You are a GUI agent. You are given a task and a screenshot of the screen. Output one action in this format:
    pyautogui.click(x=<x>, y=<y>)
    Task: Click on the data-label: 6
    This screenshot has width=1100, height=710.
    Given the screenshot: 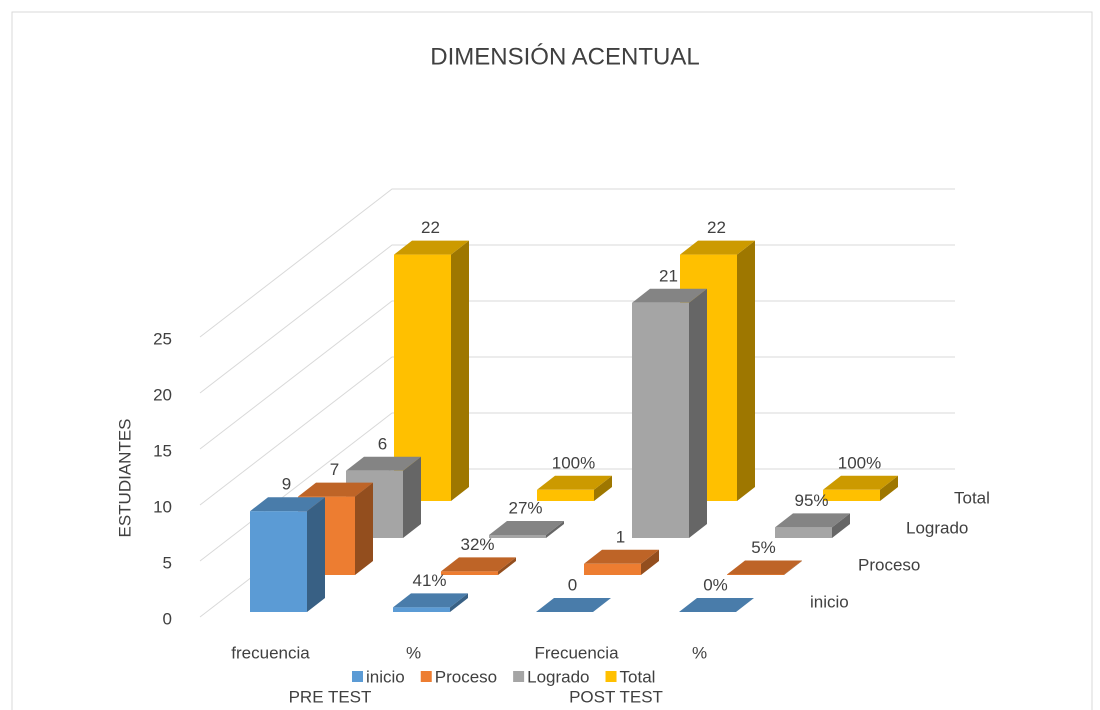 What is the action you would take?
    pyautogui.click(x=382, y=443)
    